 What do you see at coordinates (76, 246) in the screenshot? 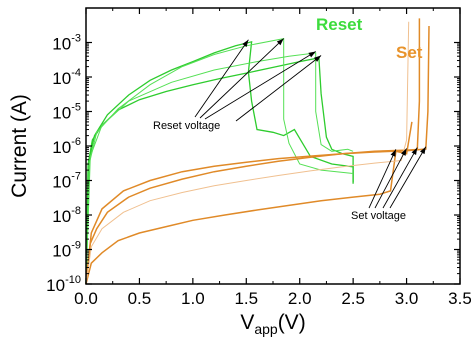
I see `y-tick-exponent: -9` at bounding box center [76, 246].